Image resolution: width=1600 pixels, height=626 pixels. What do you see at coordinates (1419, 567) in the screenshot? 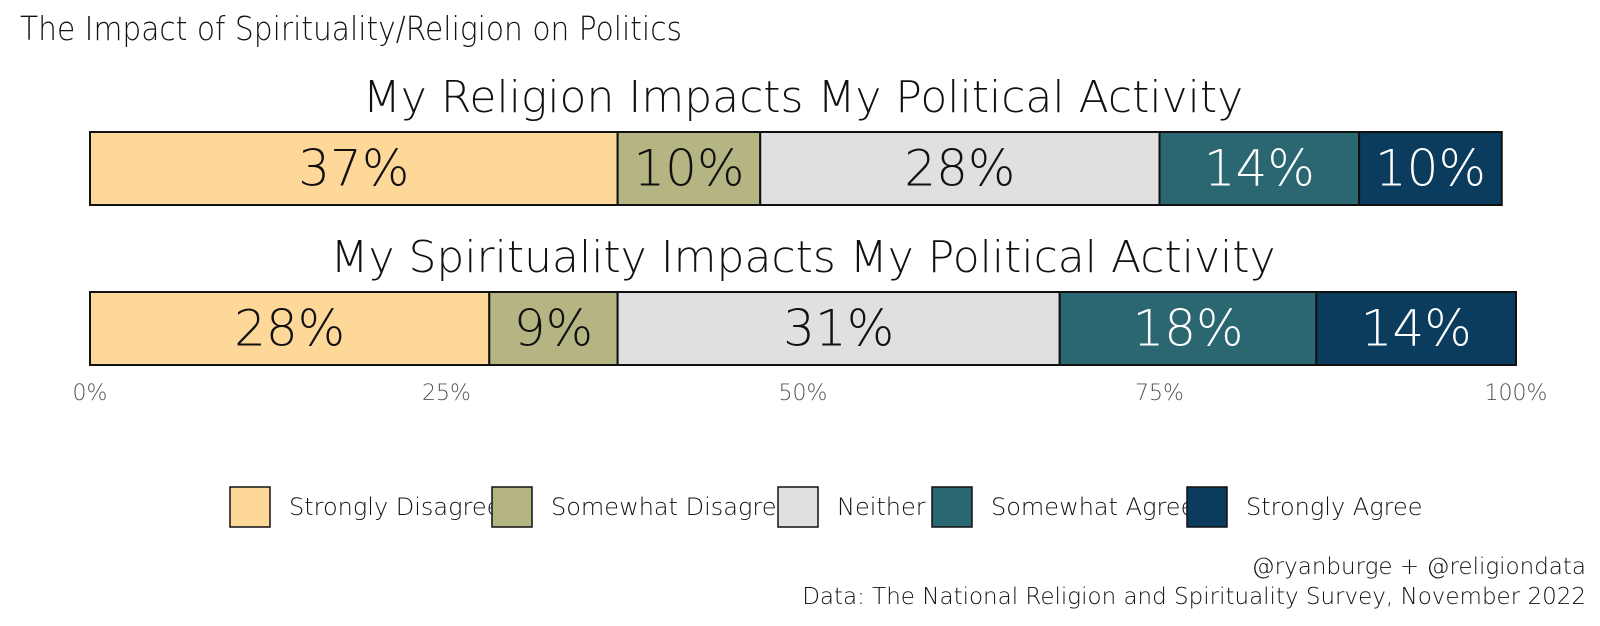
I see `caption-line: @ryanburge + @religiondata` at bounding box center [1419, 567].